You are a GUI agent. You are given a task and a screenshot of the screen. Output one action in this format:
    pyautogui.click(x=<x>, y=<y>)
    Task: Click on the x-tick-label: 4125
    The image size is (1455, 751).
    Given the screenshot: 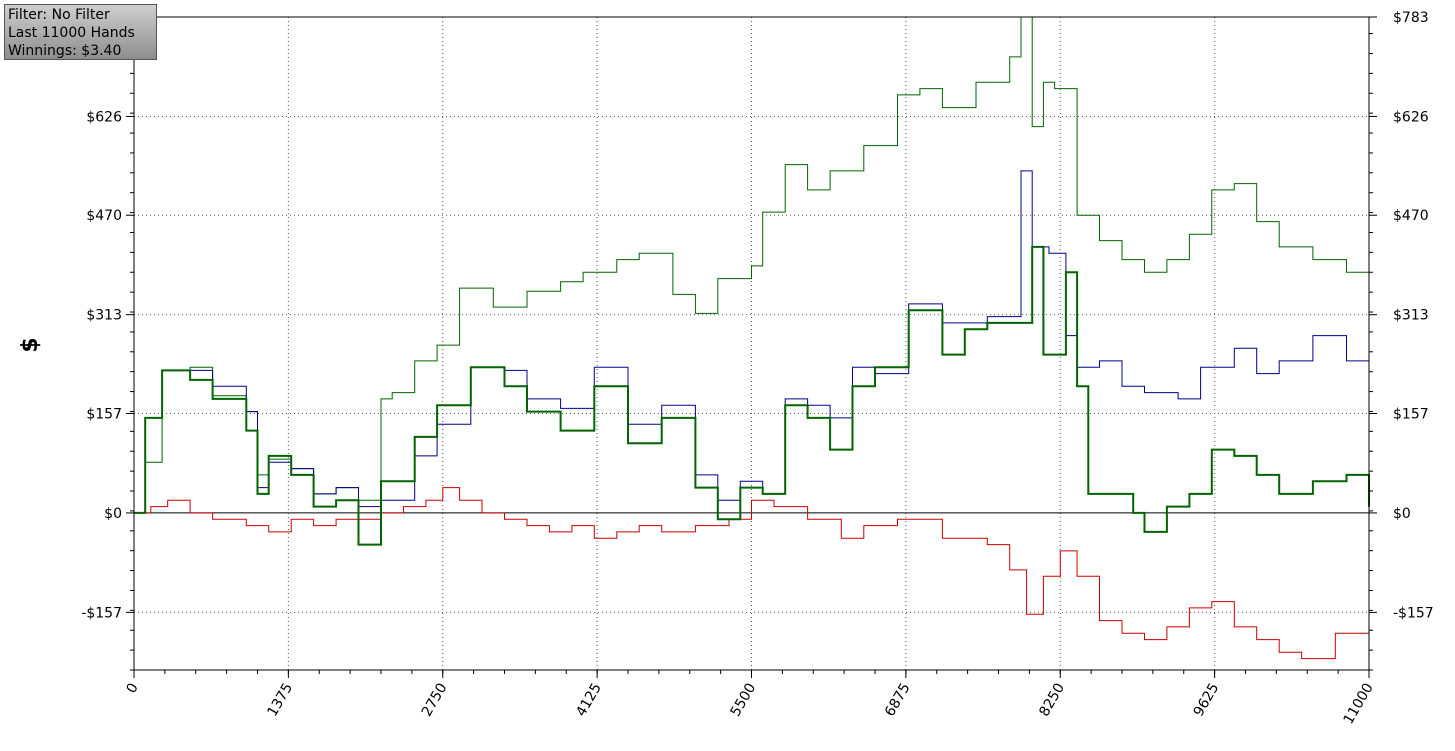 What is the action you would take?
    pyautogui.click(x=589, y=700)
    